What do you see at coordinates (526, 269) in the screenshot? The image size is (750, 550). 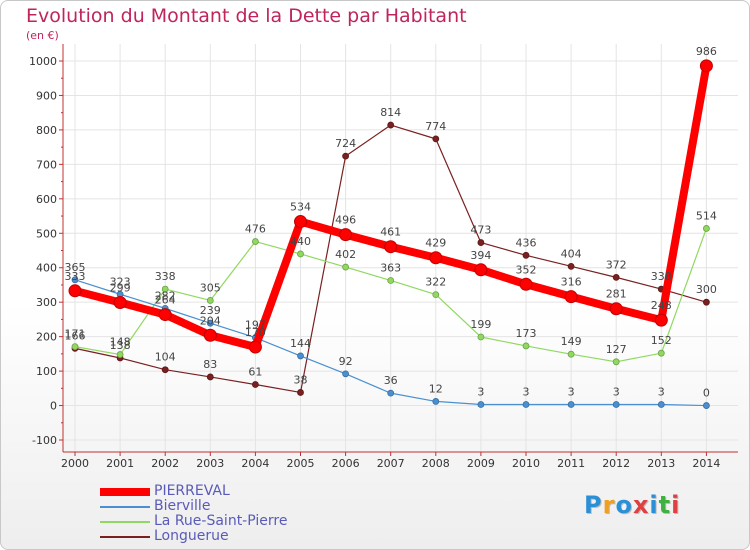 I see `data-label-pierreval: 352` at bounding box center [526, 269].